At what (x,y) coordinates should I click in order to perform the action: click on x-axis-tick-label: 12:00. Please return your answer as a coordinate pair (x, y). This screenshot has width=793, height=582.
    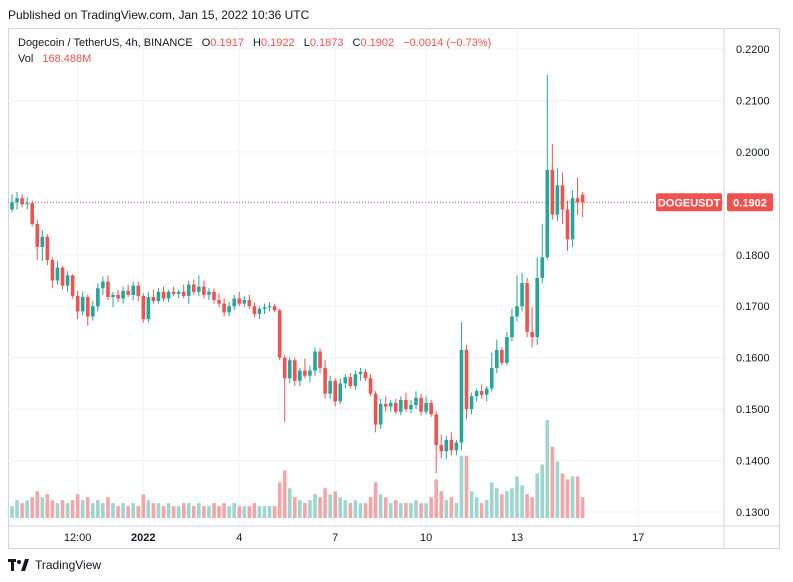
    Looking at the image, I should click on (78, 538).